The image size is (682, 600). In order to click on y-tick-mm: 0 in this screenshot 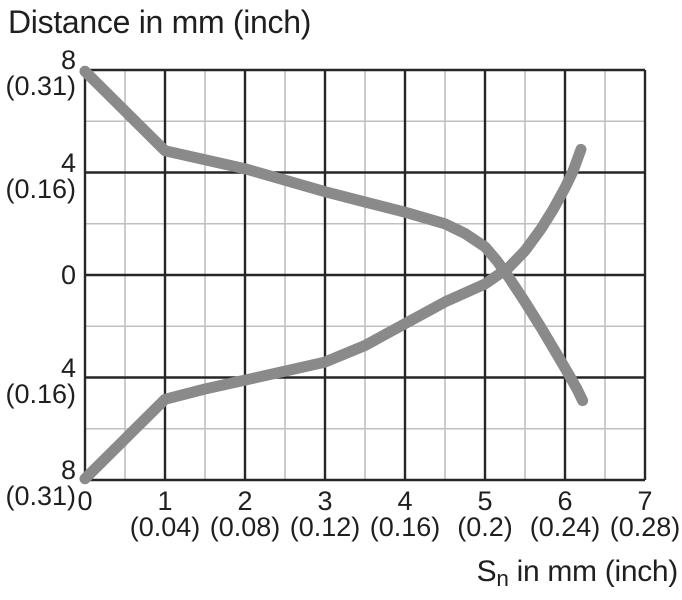, I will do `click(68, 275)`.